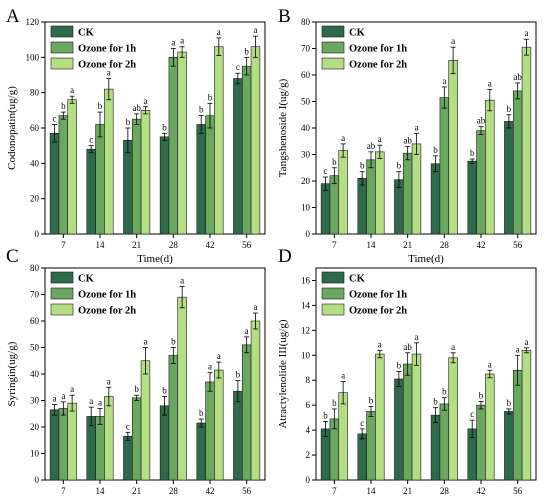 The height and width of the screenshot is (501, 550). I want to click on y-axis-label: Syringin(ug/g), so click(12, 373).